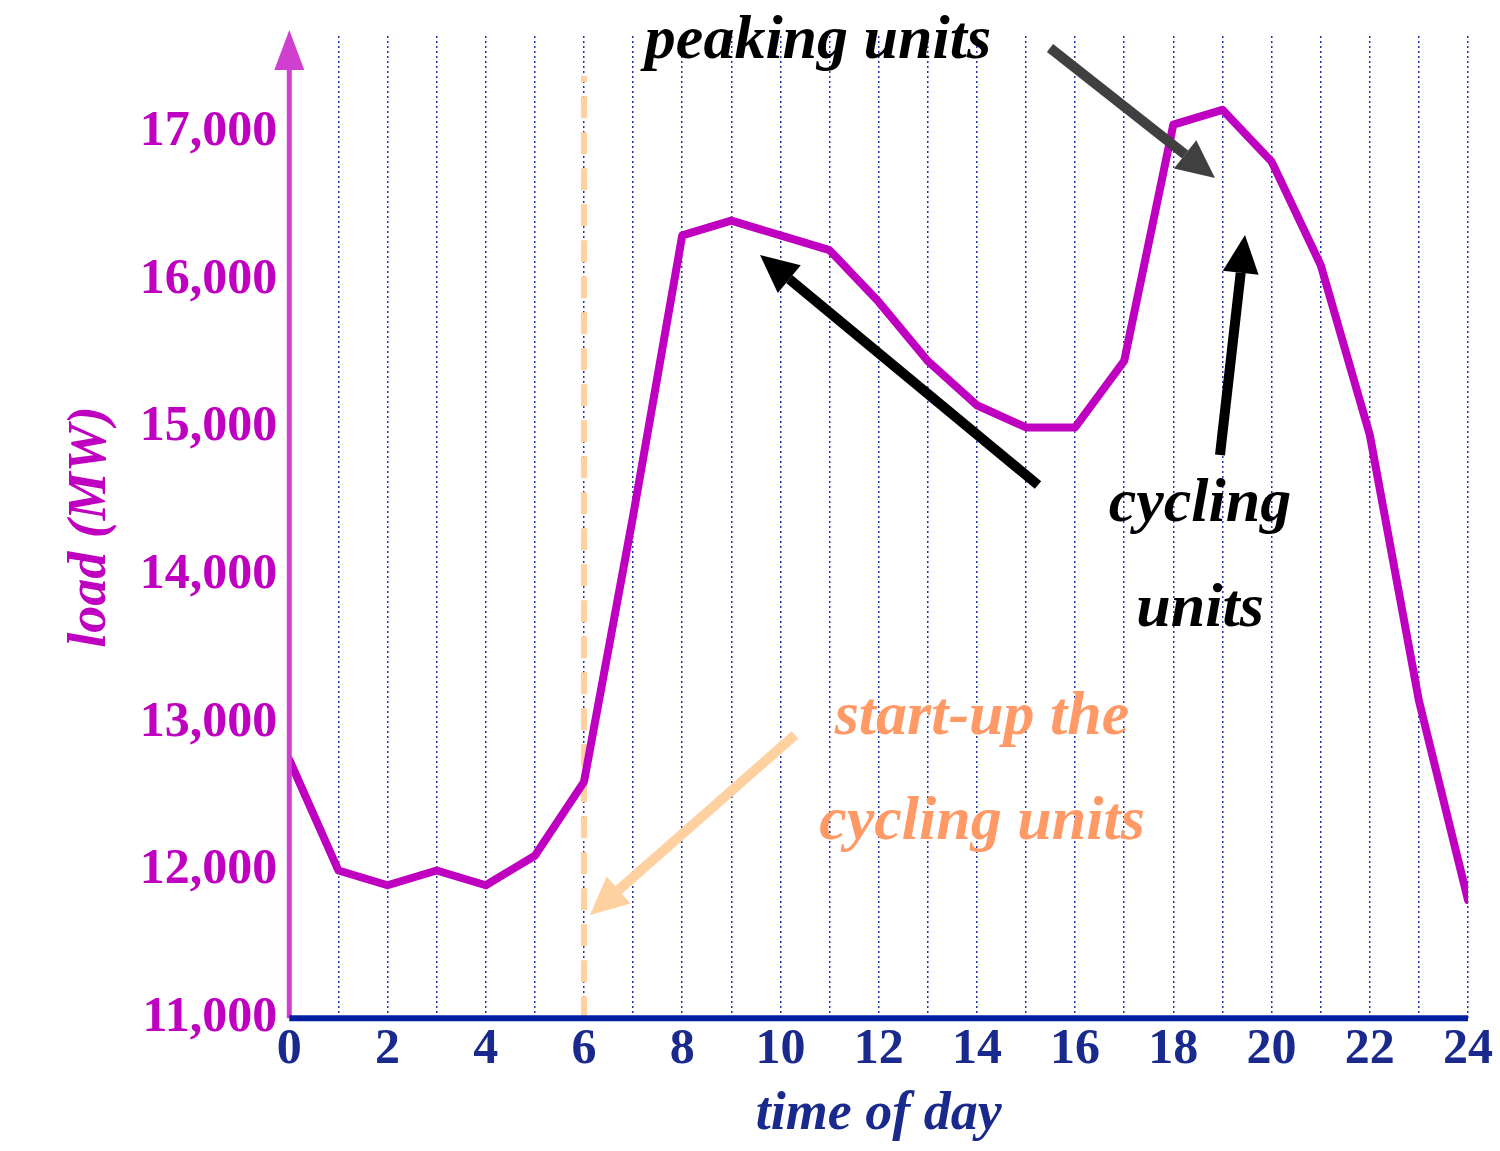 This screenshot has height=1151, width=1500. Describe the element at coordinates (879, 1110) in the screenshot. I see `x-axis-title: time of day` at that location.